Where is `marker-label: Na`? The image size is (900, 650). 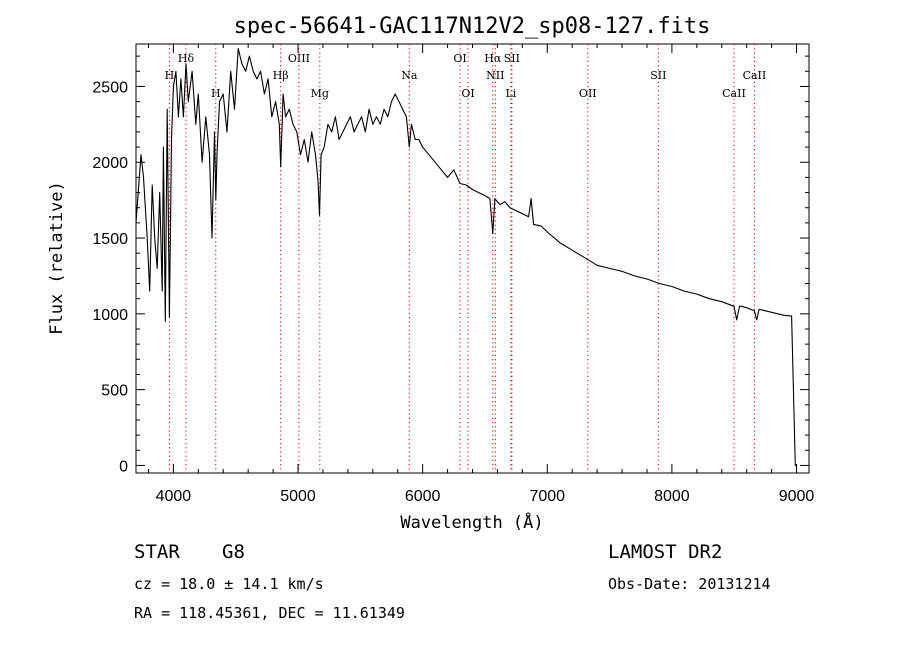 marker-label: Na is located at coordinates (409, 75).